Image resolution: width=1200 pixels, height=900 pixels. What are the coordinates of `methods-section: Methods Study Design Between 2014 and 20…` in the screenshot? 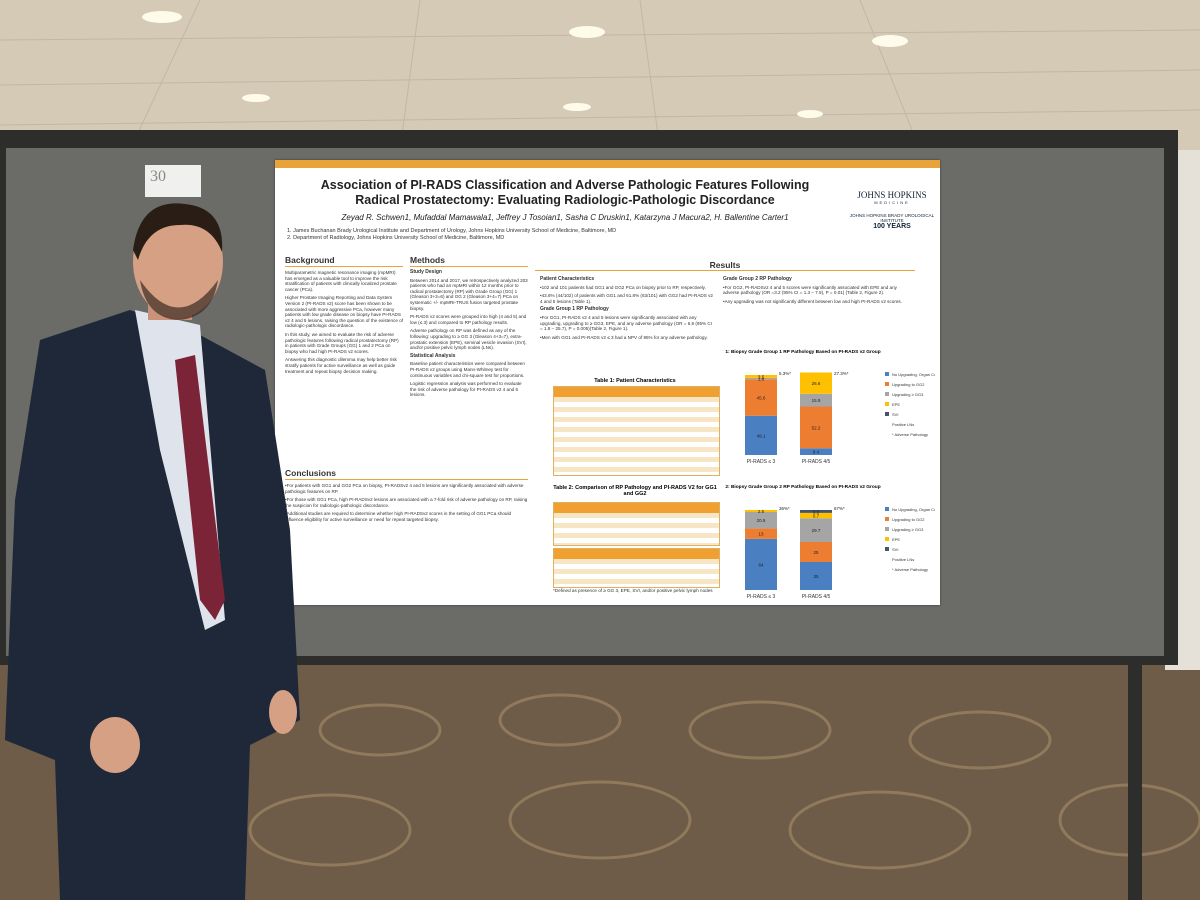 It's located at (469, 328).